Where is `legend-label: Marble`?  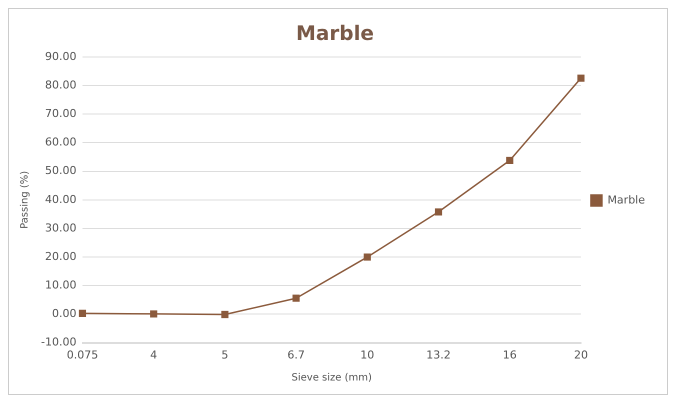
legend-label: Marble is located at coordinates (626, 199).